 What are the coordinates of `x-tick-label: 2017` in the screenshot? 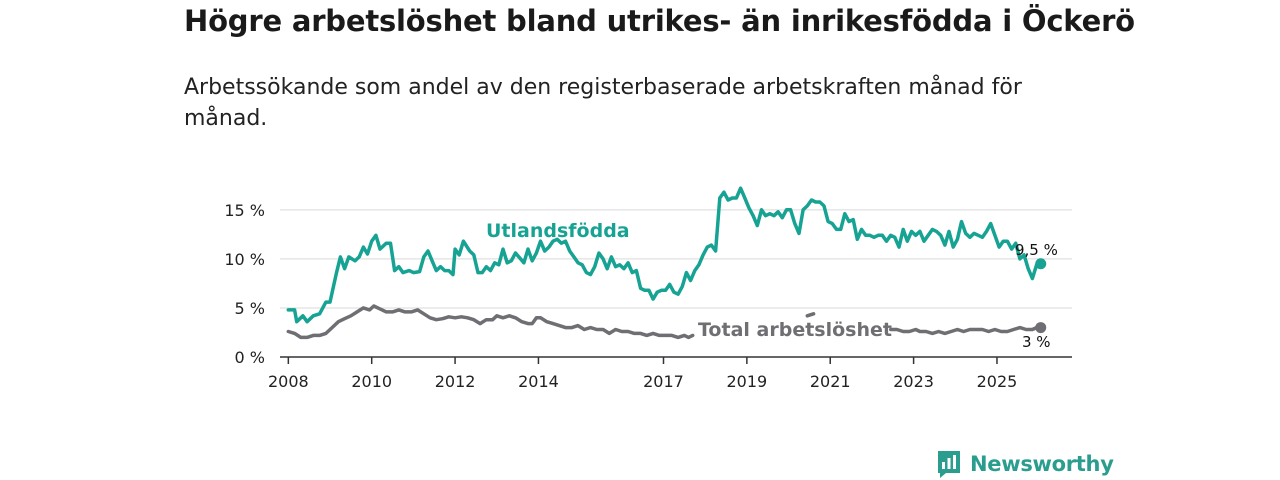 It's located at (663, 381).